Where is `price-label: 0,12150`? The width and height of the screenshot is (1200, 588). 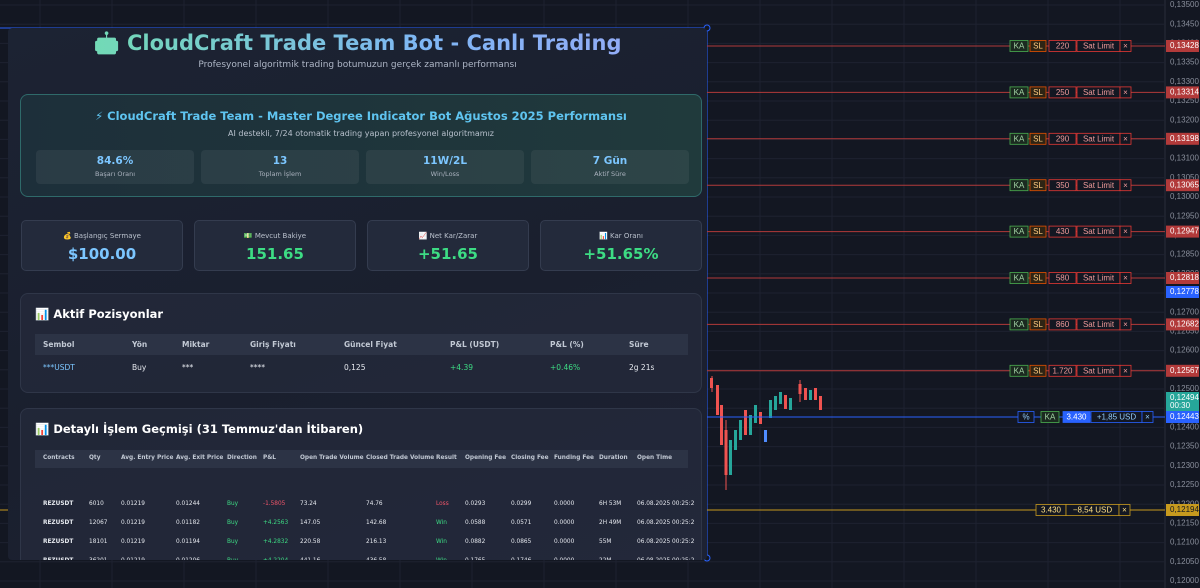 price-label: 0,12150 is located at coordinates (1184, 523).